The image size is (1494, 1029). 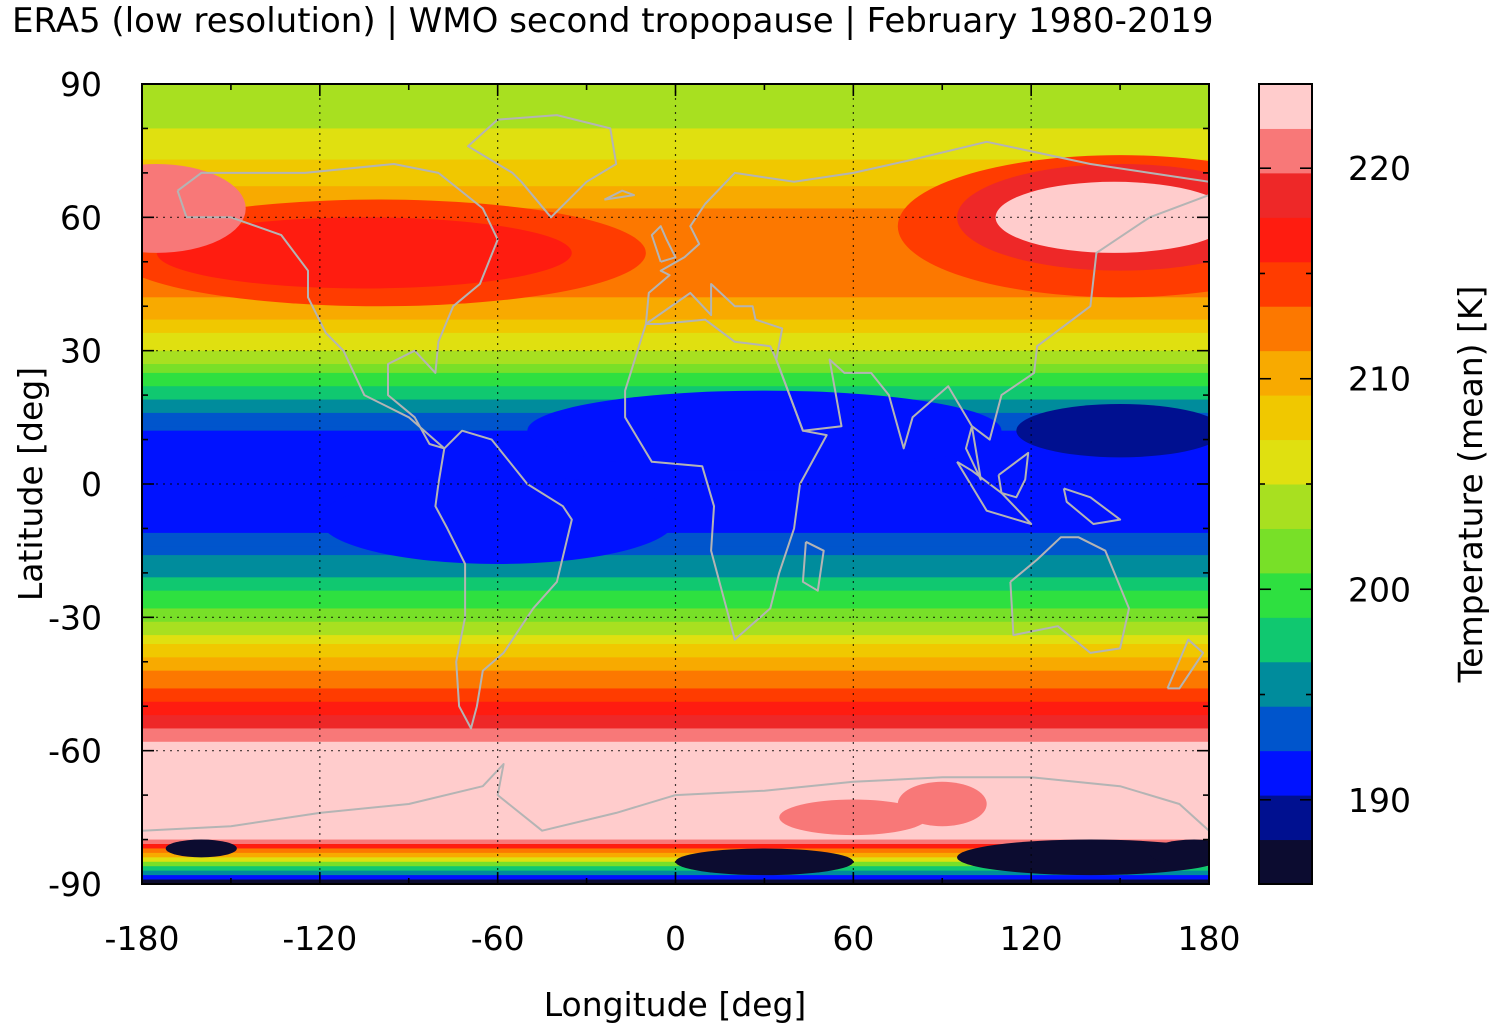 I want to click on y-tick-label: 30, so click(x=81, y=351).